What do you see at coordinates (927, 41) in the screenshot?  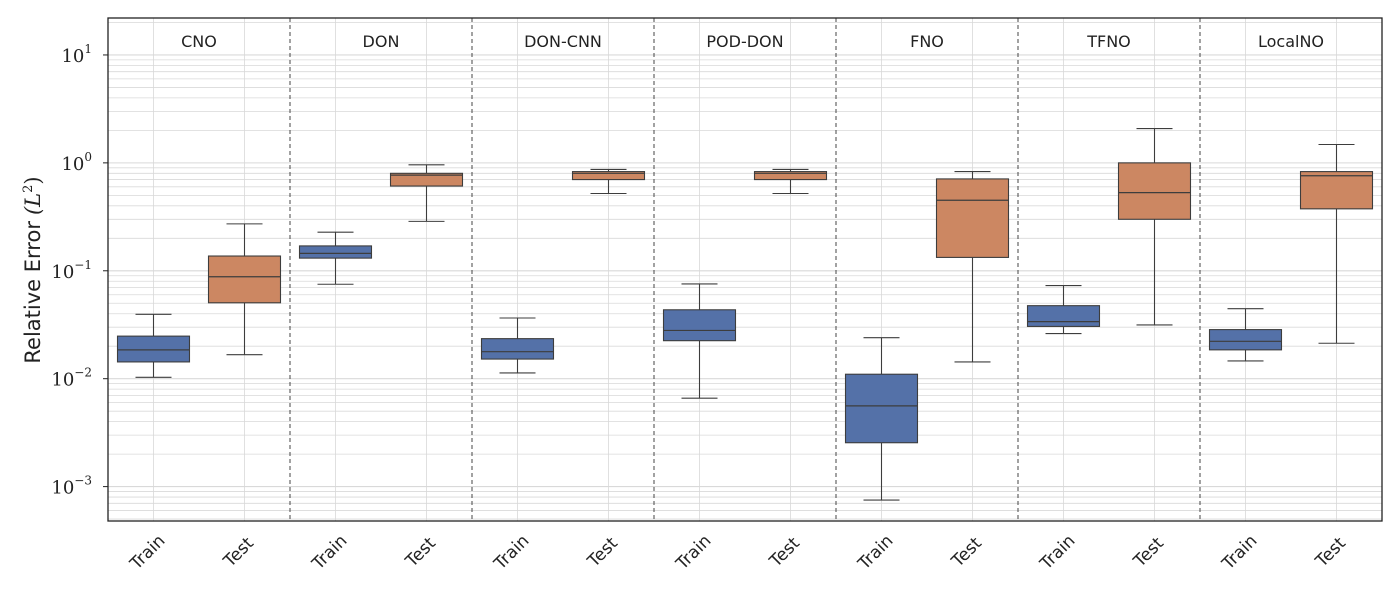 I see `panel-label-fno: FNO` at bounding box center [927, 41].